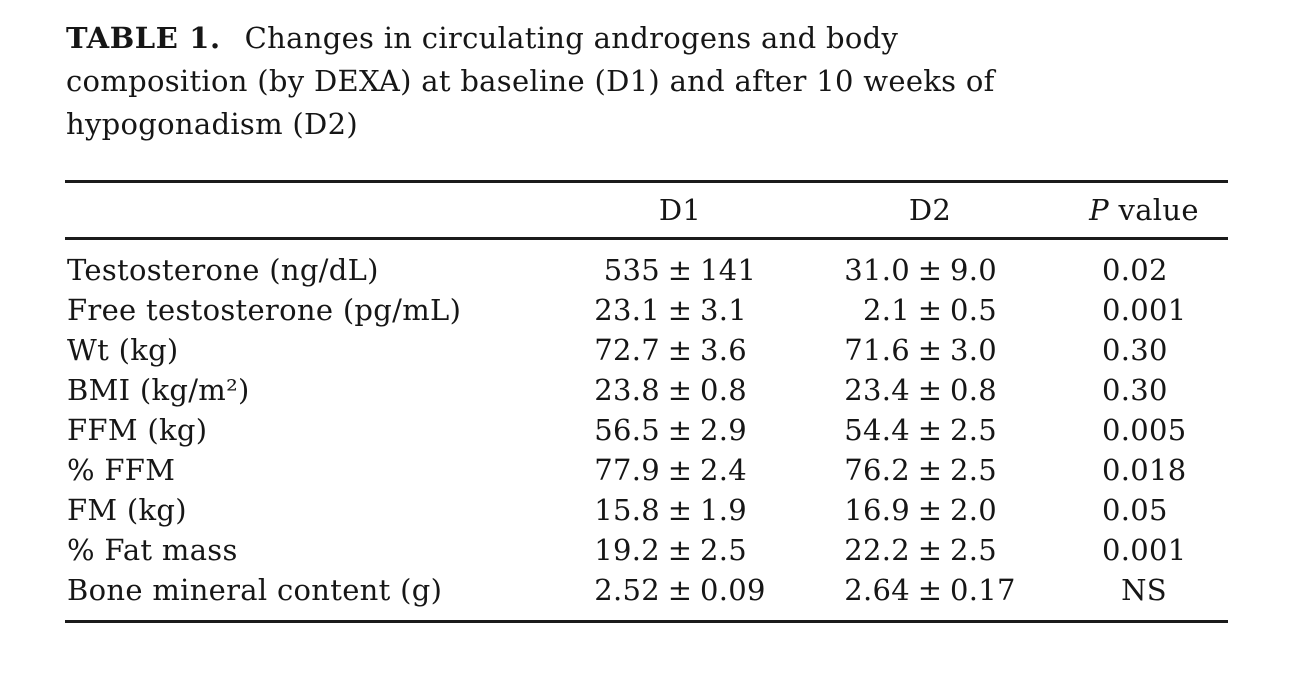  I want to click on d1-cell: 56.5 ±2.9, so click(680, 430).